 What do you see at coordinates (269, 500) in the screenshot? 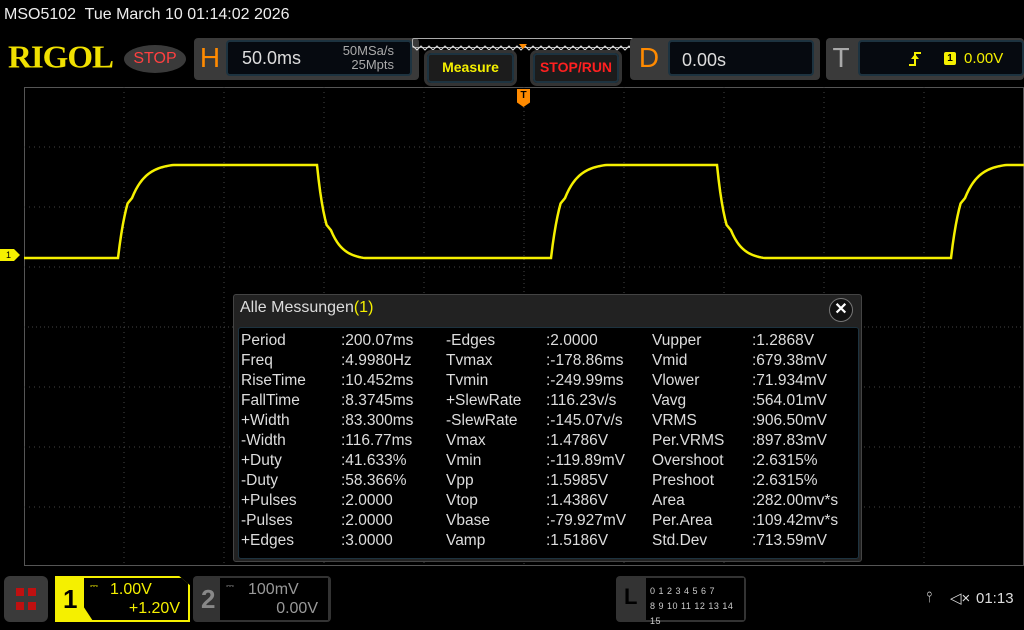
I see `measurement-label: +Pulses` at bounding box center [269, 500].